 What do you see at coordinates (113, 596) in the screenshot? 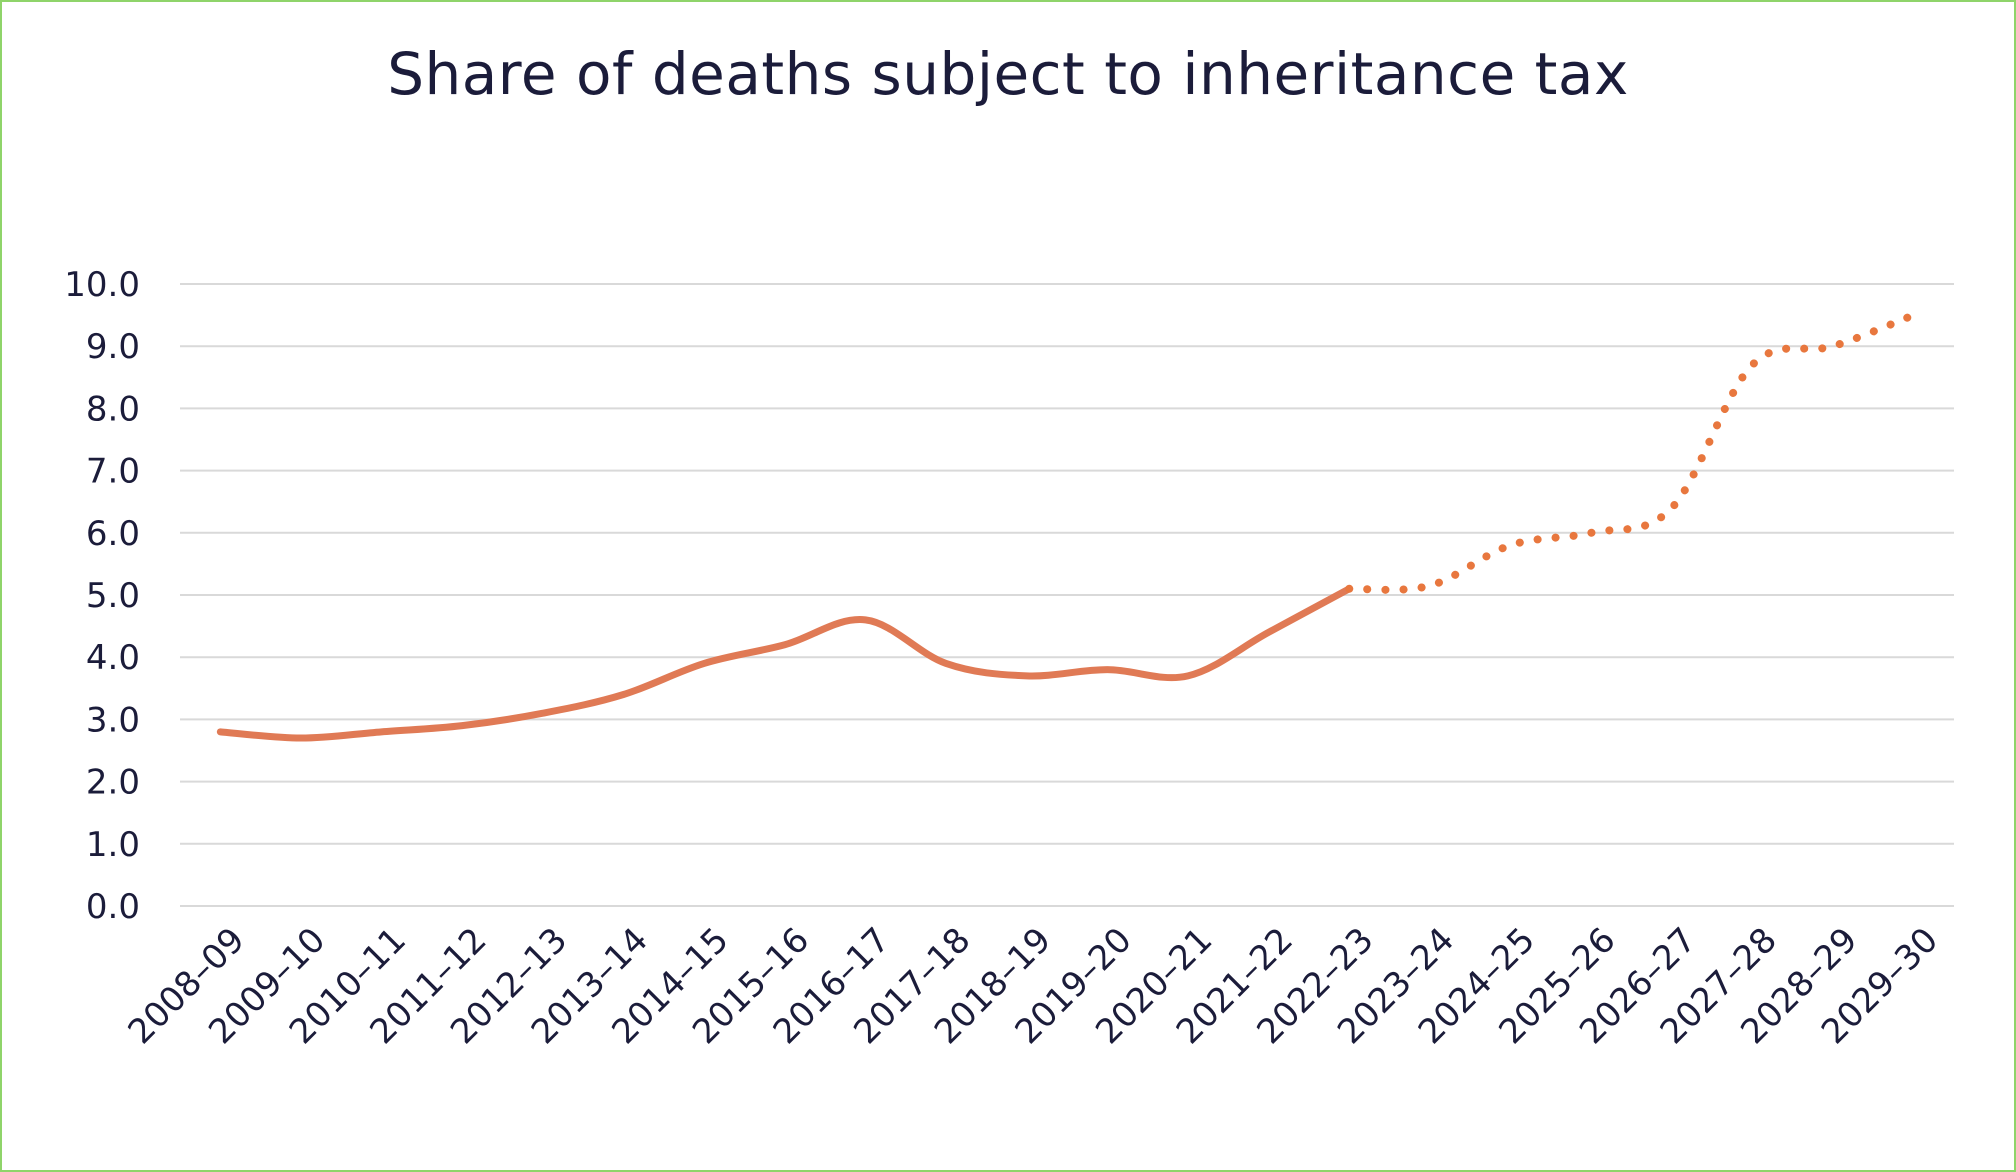
I see `y-tick-label: 5.0` at bounding box center [113, 596].